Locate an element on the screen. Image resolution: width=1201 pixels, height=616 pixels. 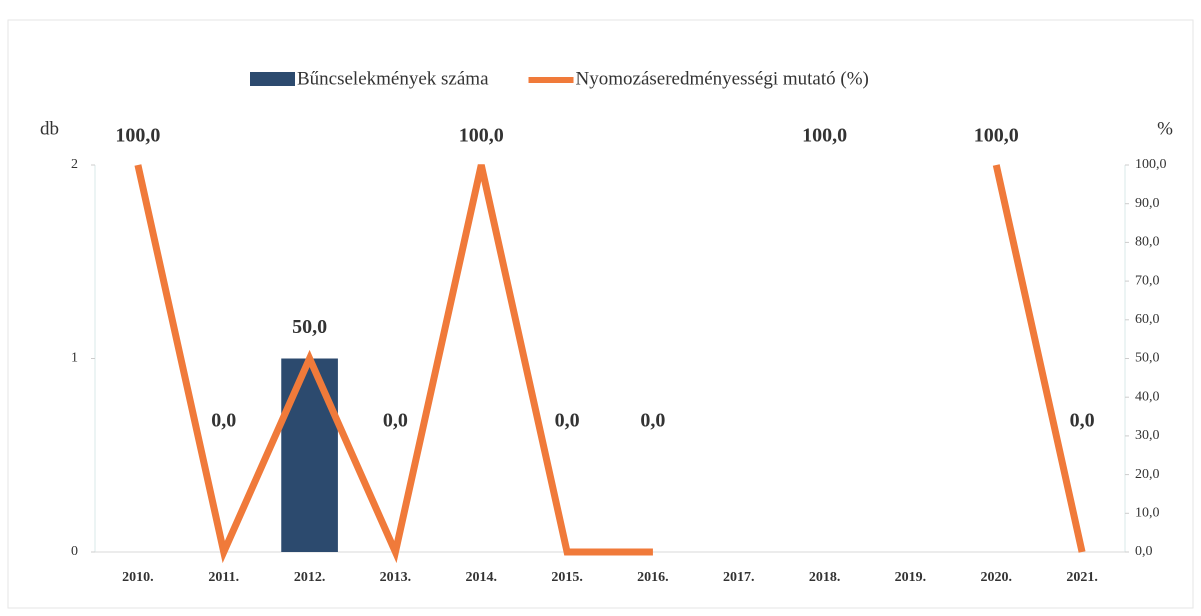
x-tick-label: 2014. is located at coordinates (482, 577).